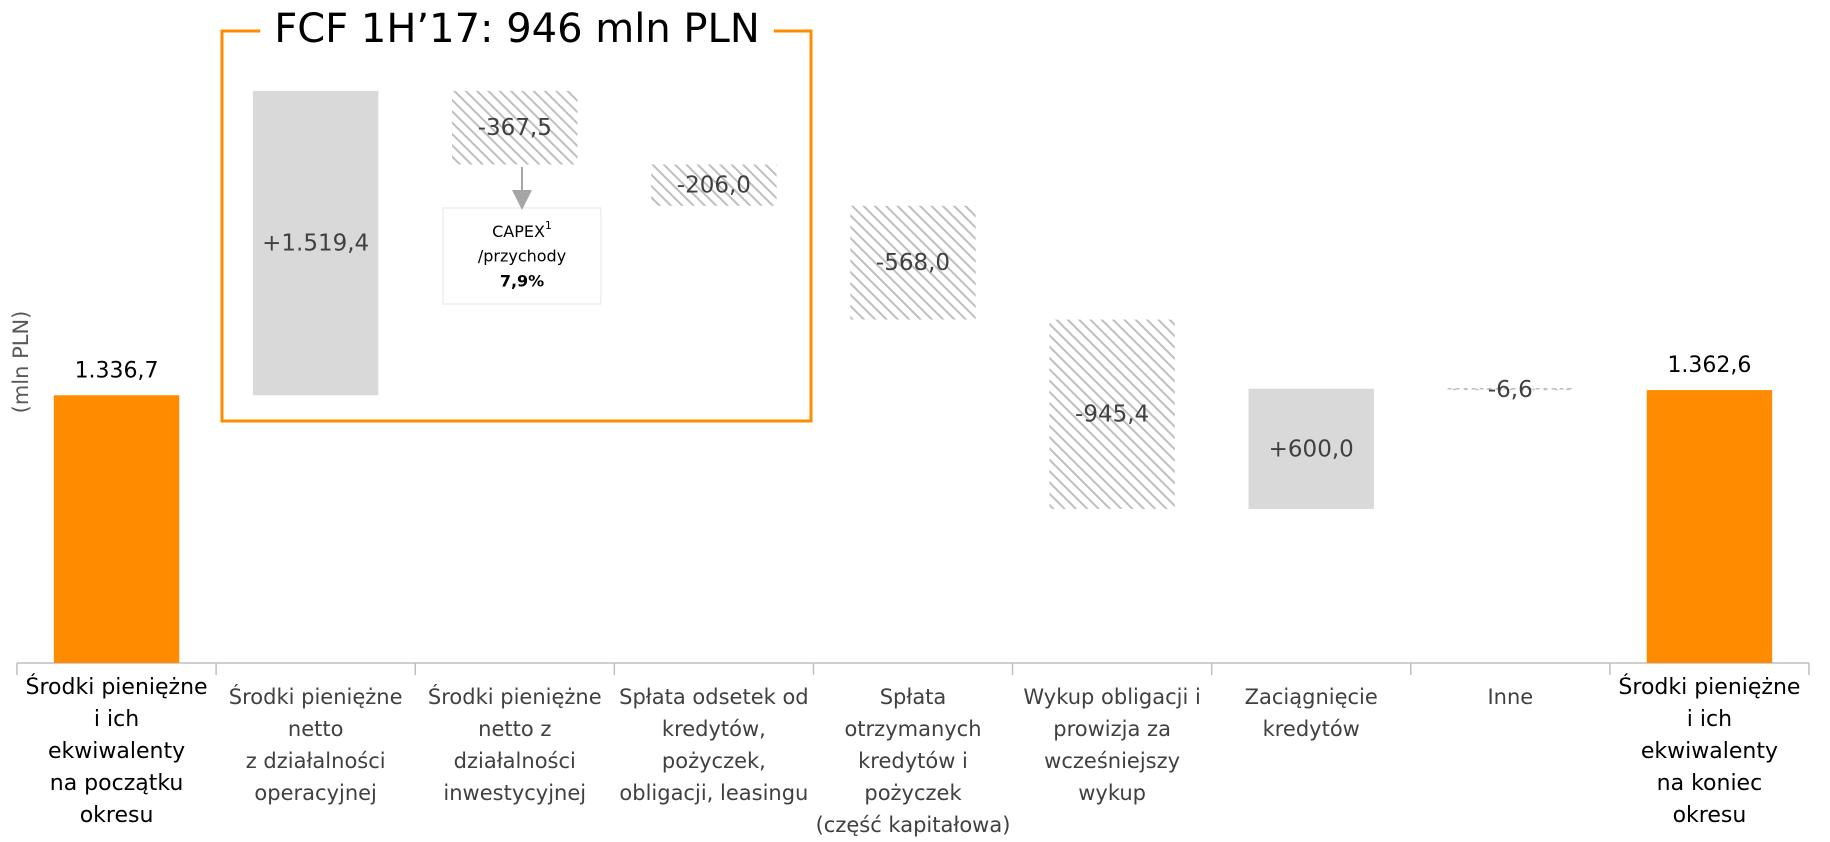 The image size is (1830, 842). I want to click on value-label: 1.362,6, so click(1709, 365).